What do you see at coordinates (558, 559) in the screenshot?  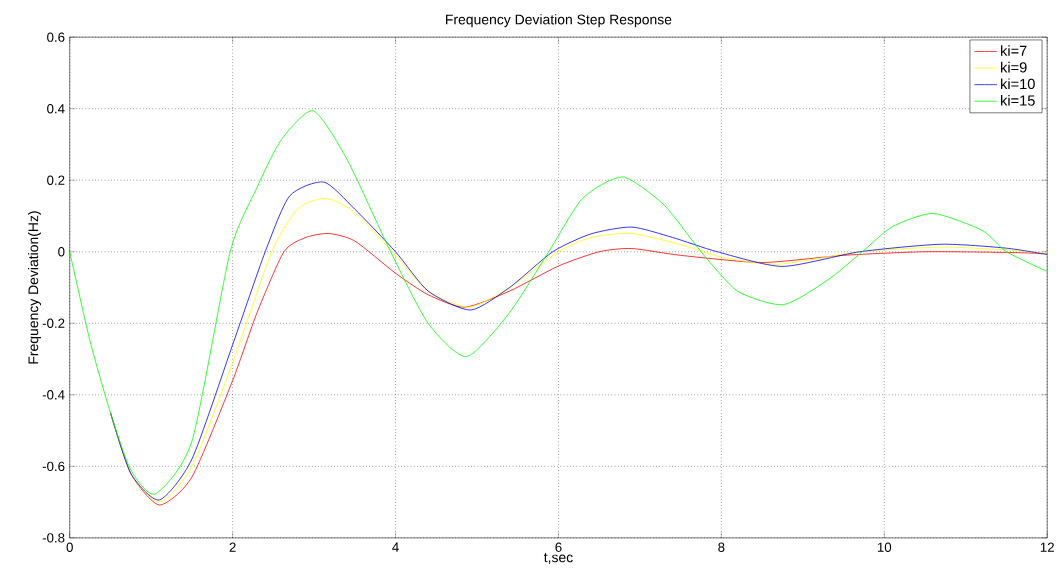 I see `x-axis-title: t,sec` at bounding box center [558, 559].